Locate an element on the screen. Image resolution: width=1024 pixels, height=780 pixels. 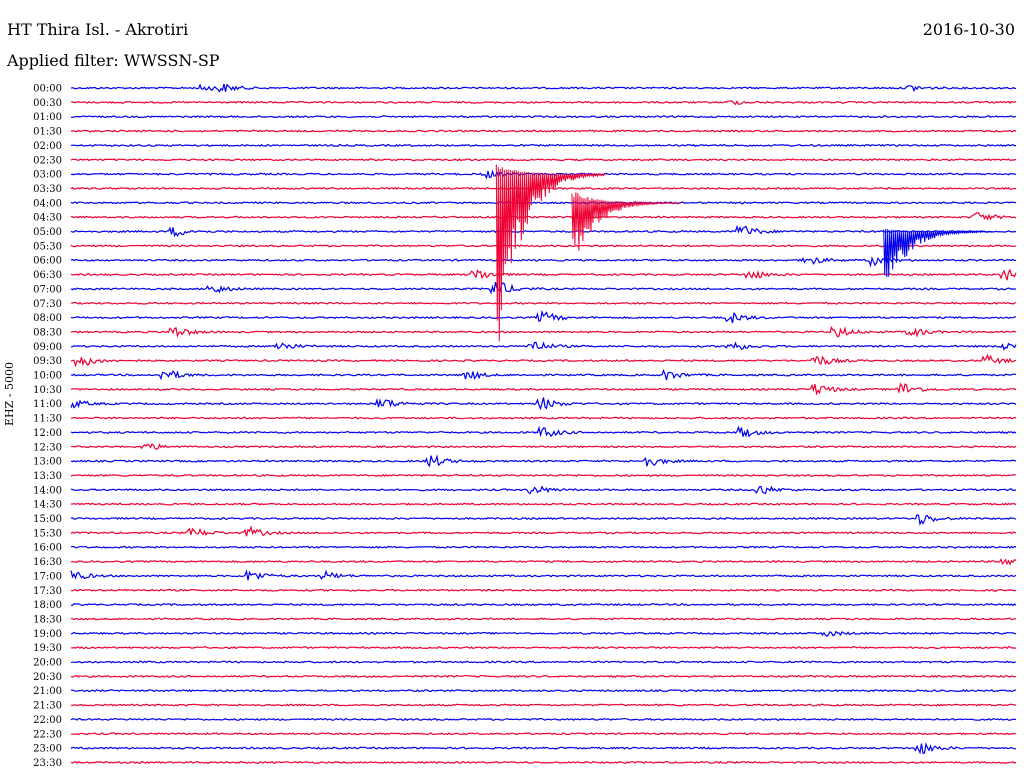
time-tick-label: 14:00 is located at coordinates (47, 490).